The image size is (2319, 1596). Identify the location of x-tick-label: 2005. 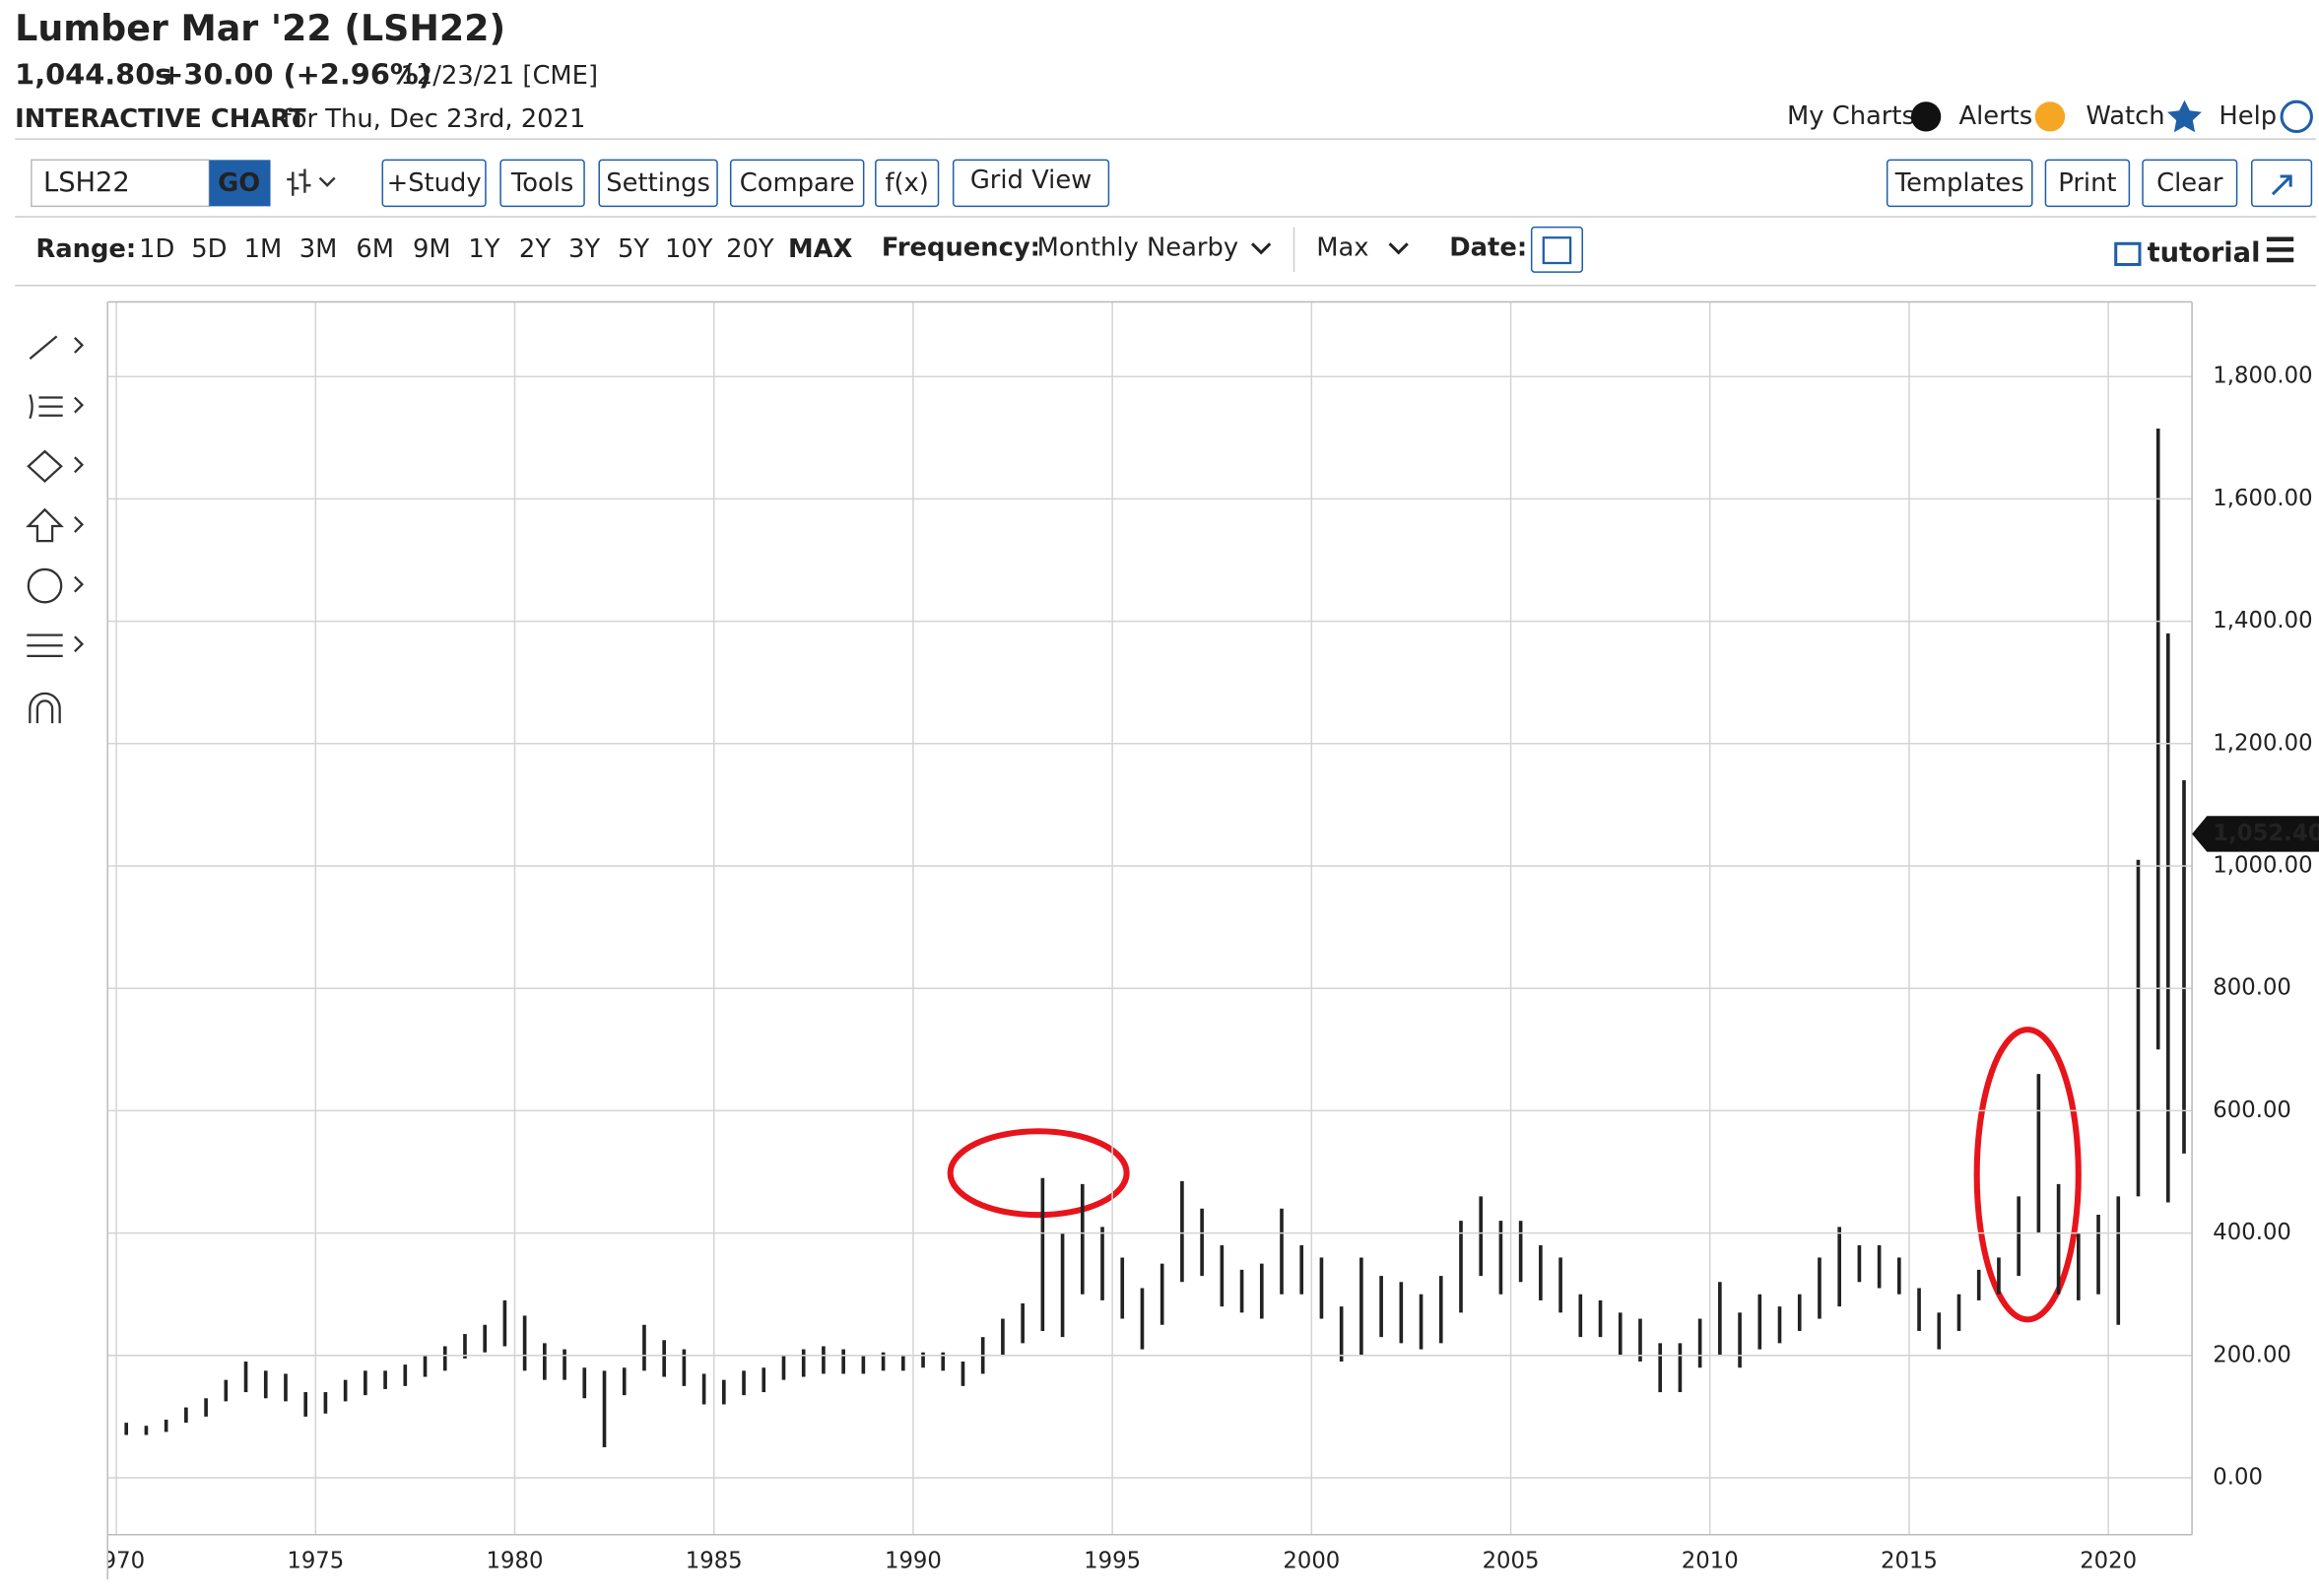
(1511, 1562).